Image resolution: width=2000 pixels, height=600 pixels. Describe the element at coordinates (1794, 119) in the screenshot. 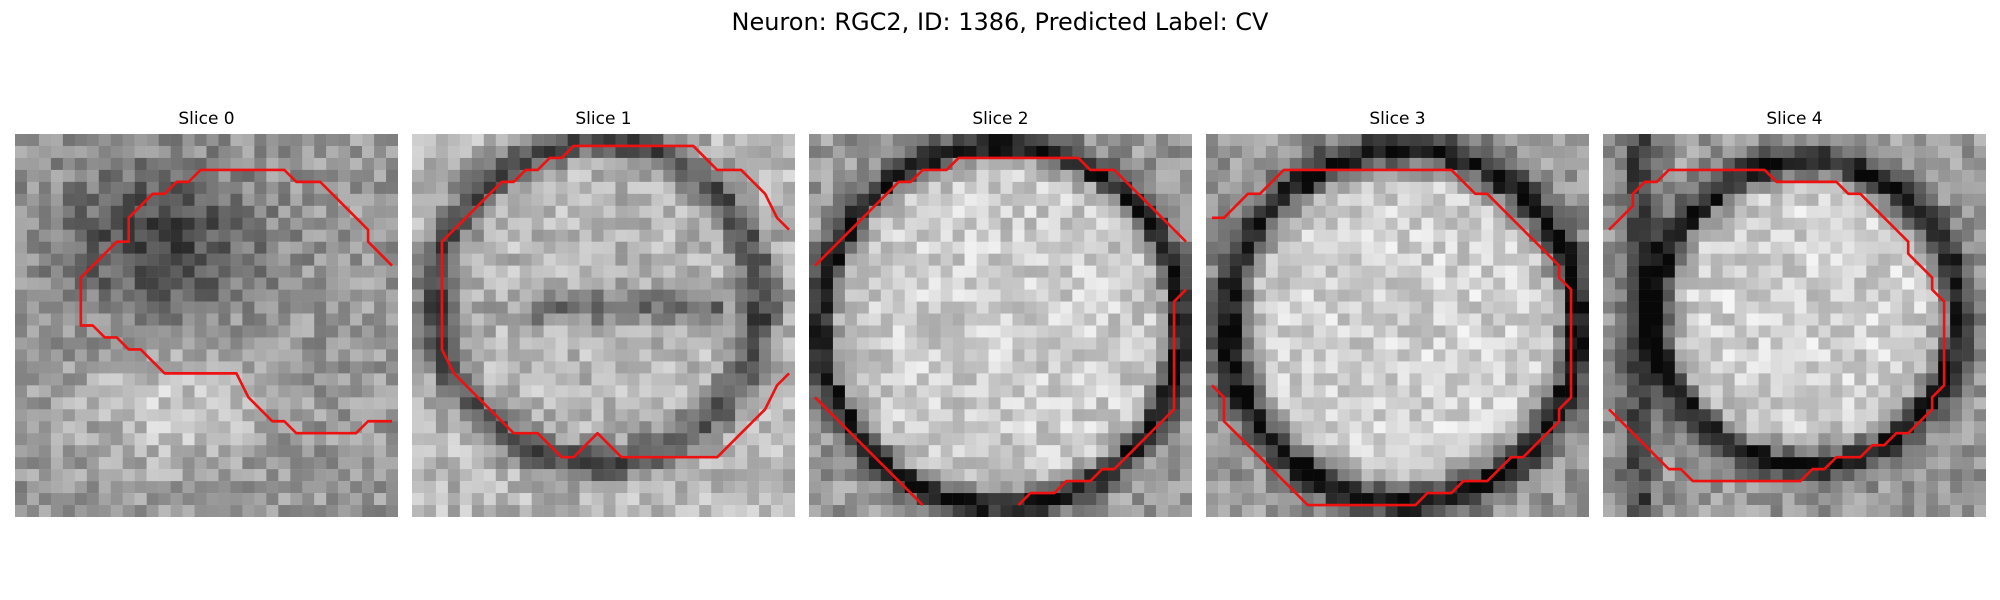

I see `slice-title: Slice 4` at that location.